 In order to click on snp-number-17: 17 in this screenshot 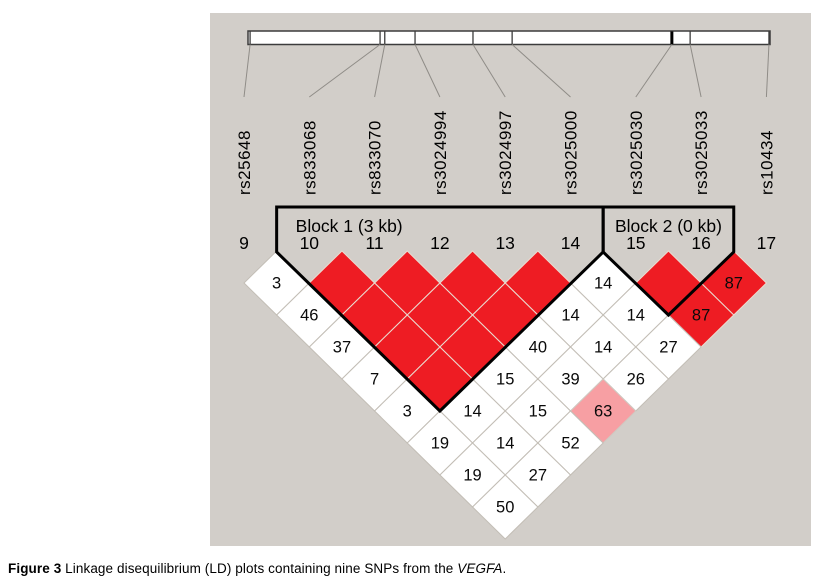, I will do `click(766, 243)`.